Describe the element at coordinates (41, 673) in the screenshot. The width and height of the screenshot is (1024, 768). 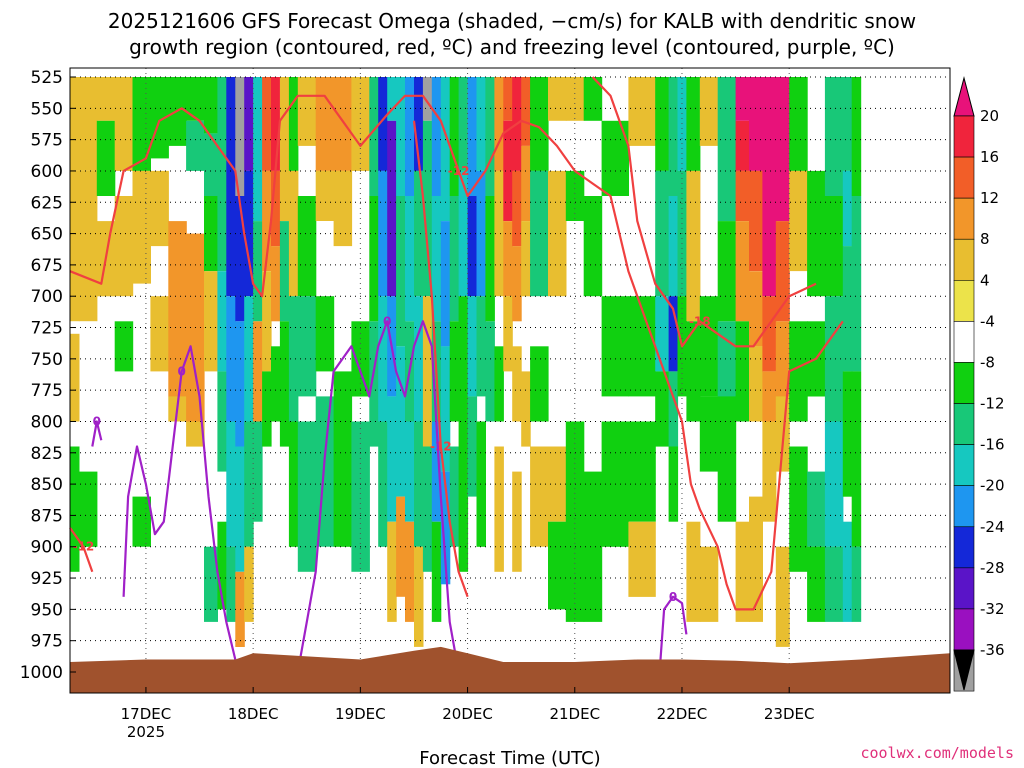
I see `y-tick-label: 1000` at that location.